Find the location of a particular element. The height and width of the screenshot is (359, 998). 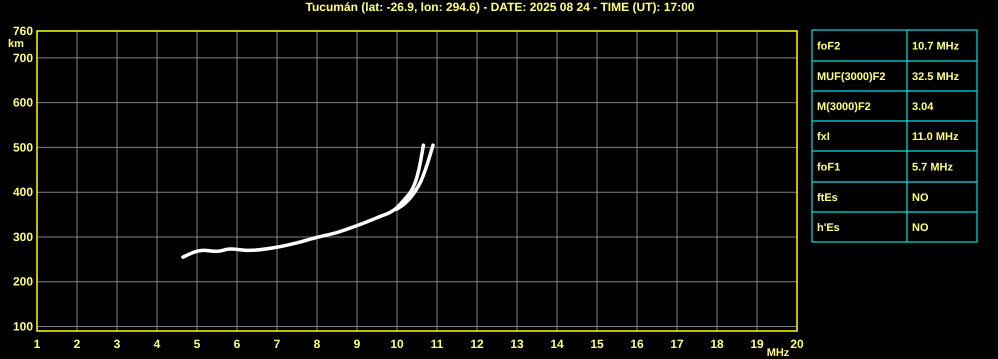

y-tick-label: 100 is located at coordinates (23, 327).